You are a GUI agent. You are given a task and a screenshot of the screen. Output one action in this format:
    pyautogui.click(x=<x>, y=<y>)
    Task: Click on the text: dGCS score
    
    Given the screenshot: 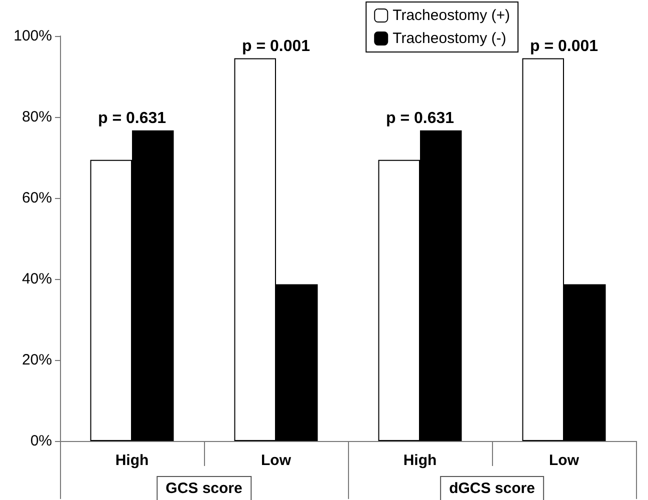 What is the action you would take?
    pyautogui.click(x=492, y=488)
    